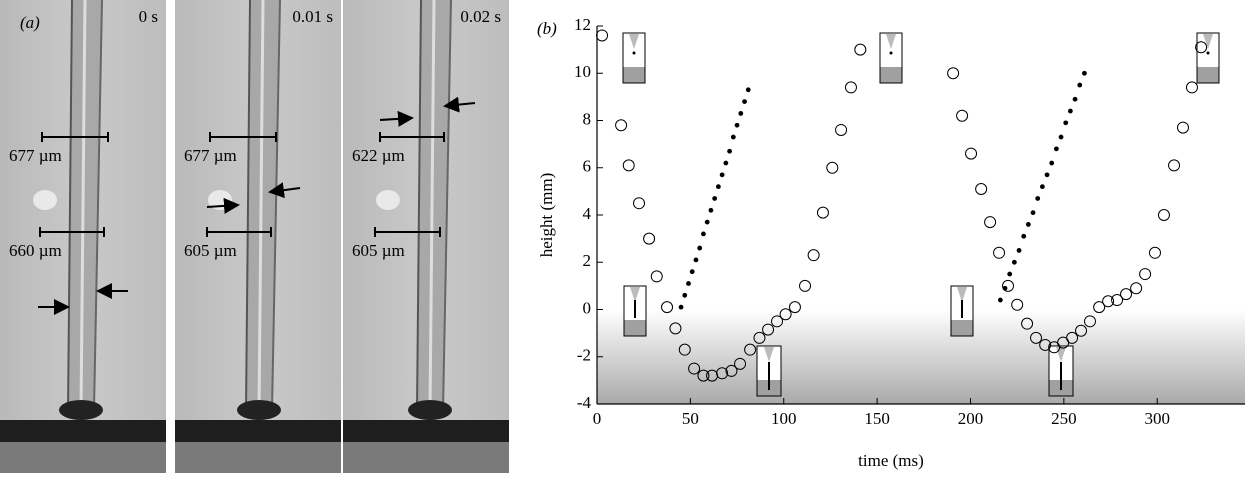 The height and width of the screenshot is (478, 1245). Describe the element at coordinates (891, 460) in the screenshot. I see `x-axis-label: time (ms)` at that location.